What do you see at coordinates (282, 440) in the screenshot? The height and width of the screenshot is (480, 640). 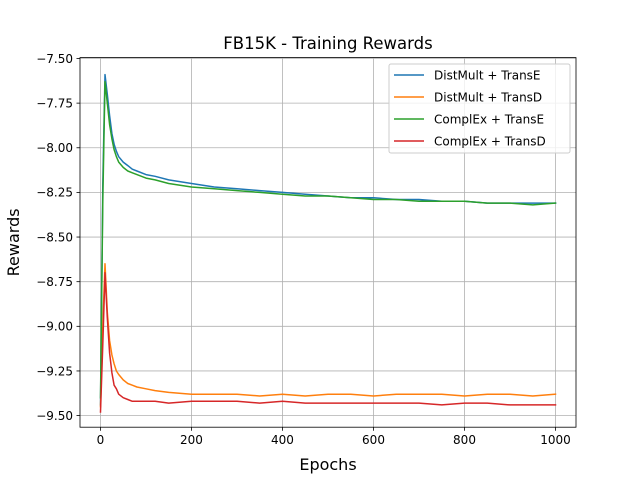 I see `x-tick-label: 400` at bounding box center [282, 440].